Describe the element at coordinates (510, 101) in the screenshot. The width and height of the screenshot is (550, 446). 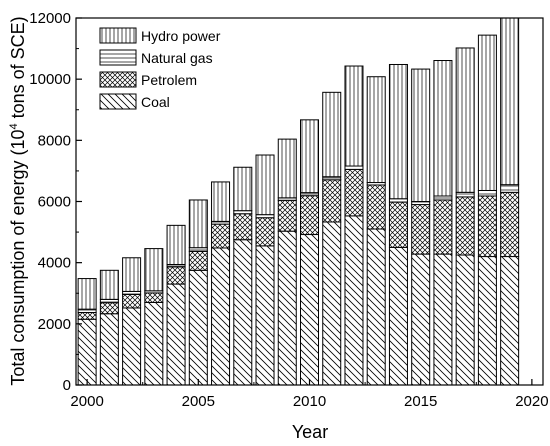
I see `bar-hydro-power-2019` at that location.